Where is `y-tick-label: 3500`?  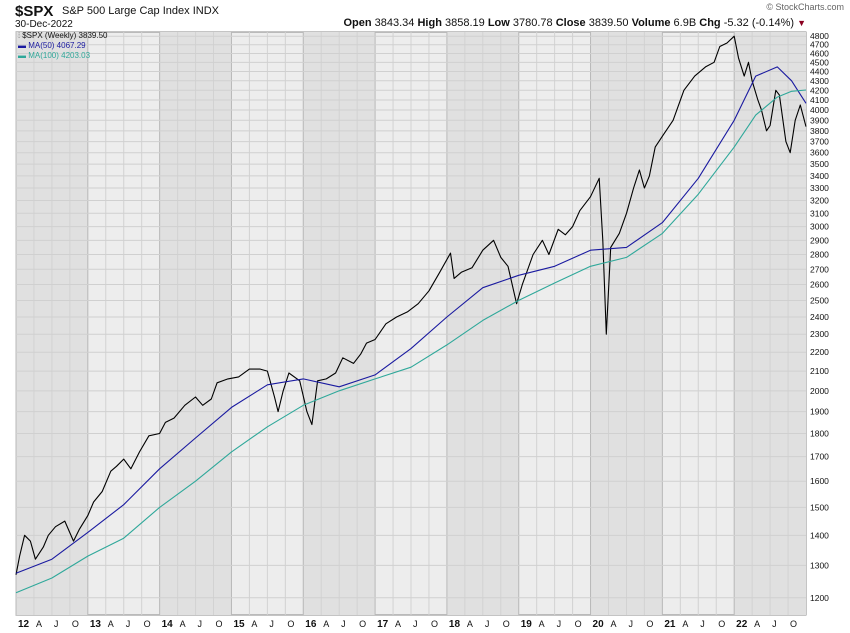
y-tick-label: 3500 is located at coordinates (819, 164).